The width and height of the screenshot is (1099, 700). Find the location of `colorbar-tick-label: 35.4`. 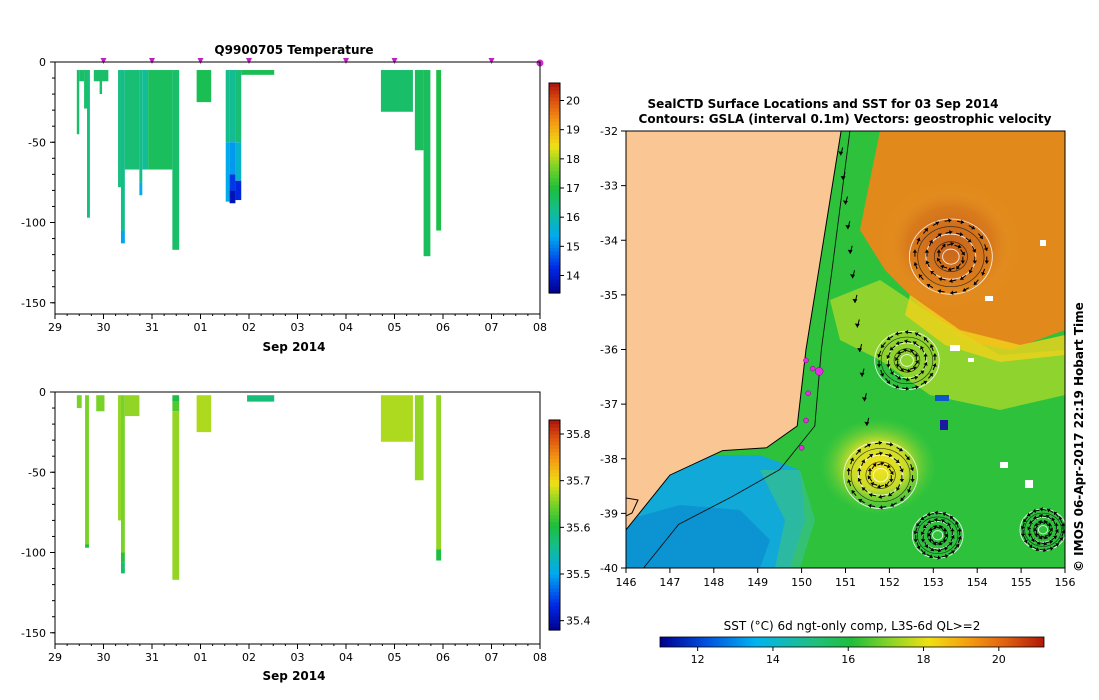

colorbar-tick-label: 35.4 is located at coordinates (578, 621).